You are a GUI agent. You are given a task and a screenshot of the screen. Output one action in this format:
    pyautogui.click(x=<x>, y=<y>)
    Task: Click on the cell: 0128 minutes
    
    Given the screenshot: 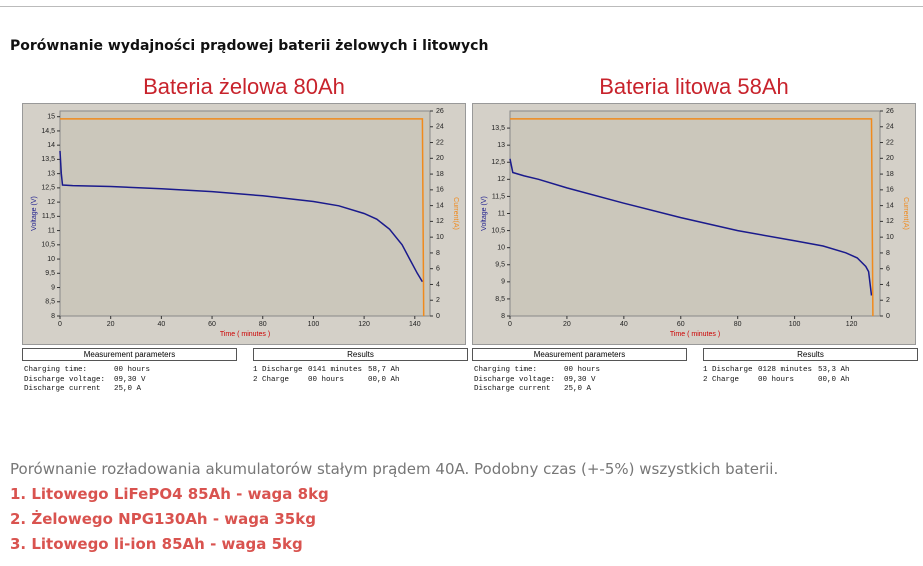 What is the action you would take?
    pyautogui.click(x=785, y=370)
    